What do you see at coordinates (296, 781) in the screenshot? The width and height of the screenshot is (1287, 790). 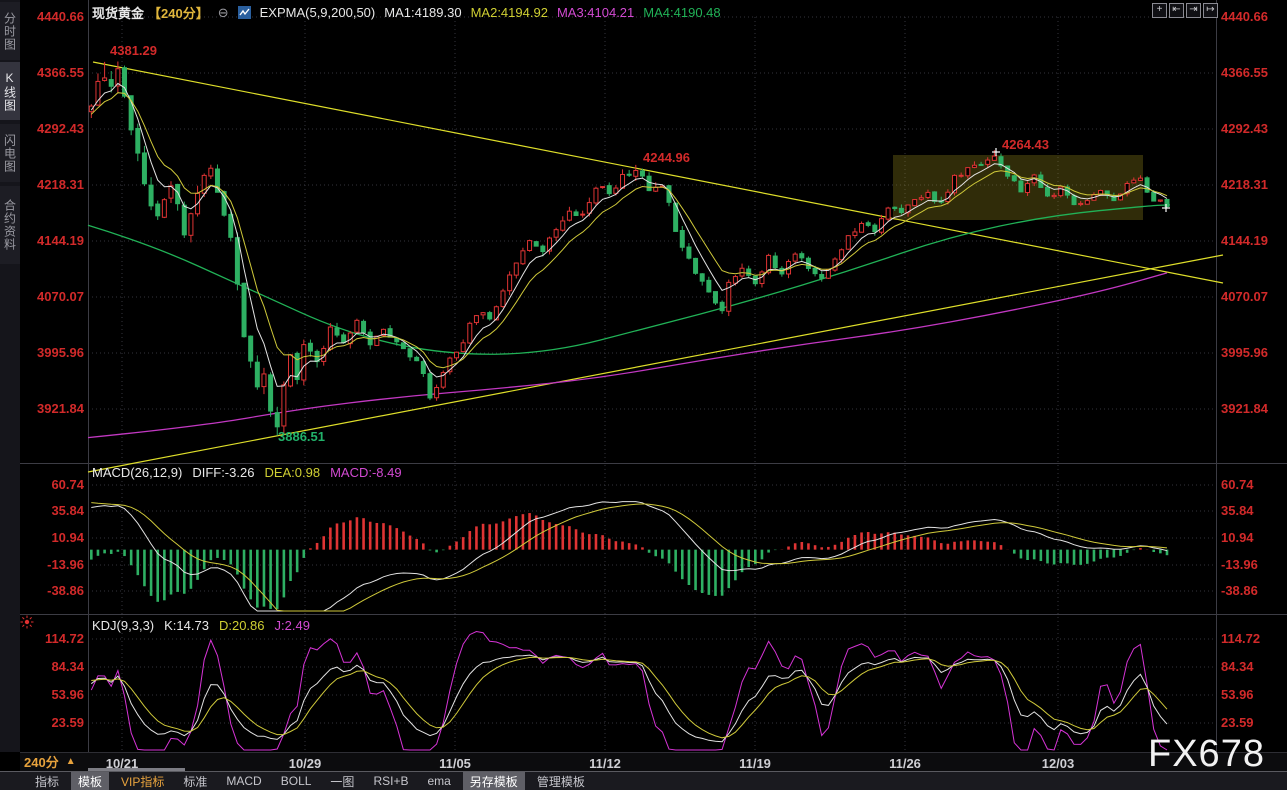 I see `toolbar-boll-button: BOLL` at bounding box center [296, 781].